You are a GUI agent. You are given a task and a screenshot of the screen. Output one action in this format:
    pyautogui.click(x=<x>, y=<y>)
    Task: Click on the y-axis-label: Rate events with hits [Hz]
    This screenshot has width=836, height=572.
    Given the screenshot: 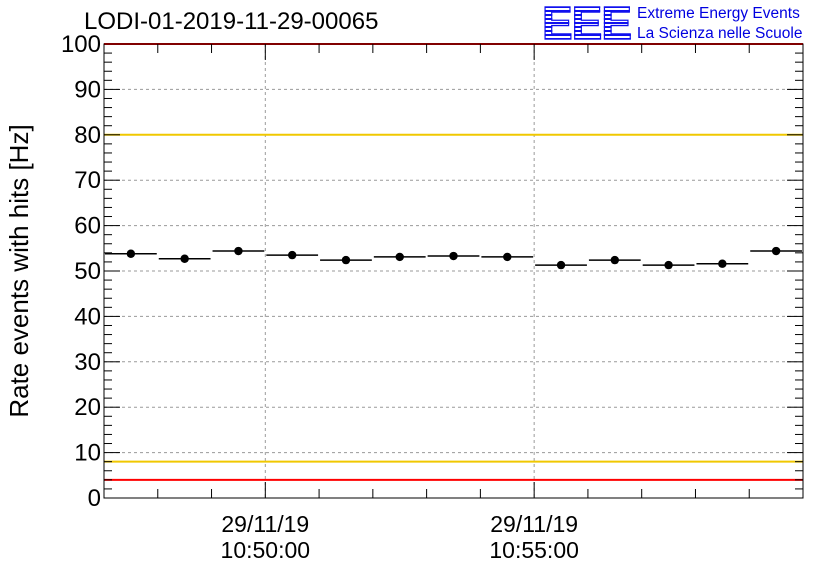 What is the action you would take?
    pyautogui.click(x=19, y=270)
    